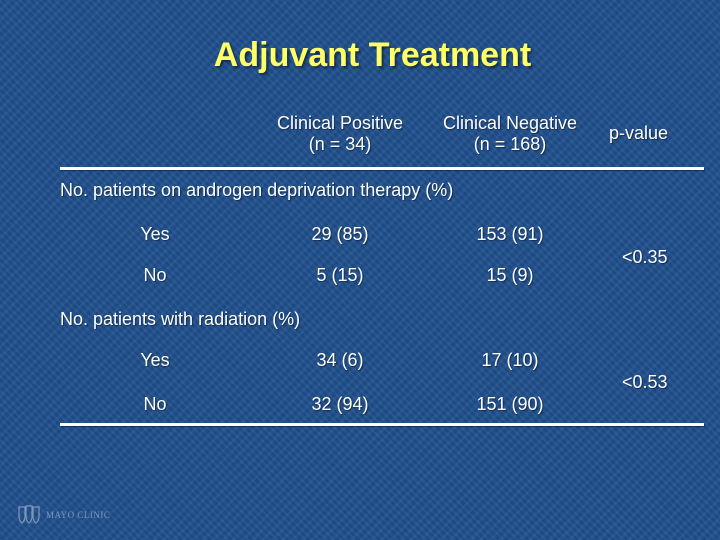 The width and height of the screenshot is (720, 540). I want to click on pvalue-radiation: <0.53, so click(645, 382).